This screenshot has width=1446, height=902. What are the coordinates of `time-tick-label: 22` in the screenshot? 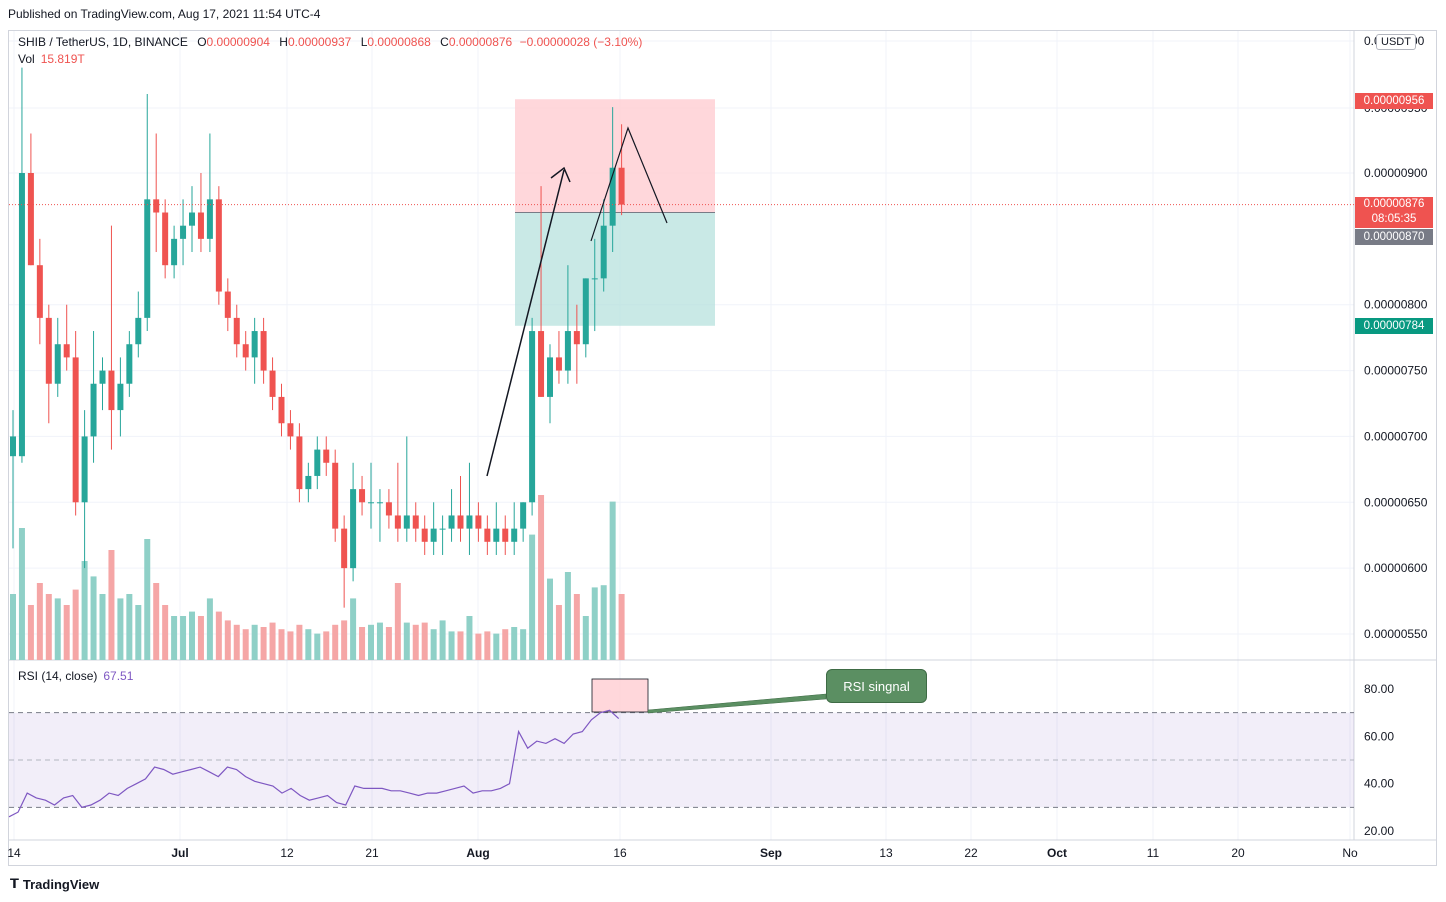 It's located at (971, 853).